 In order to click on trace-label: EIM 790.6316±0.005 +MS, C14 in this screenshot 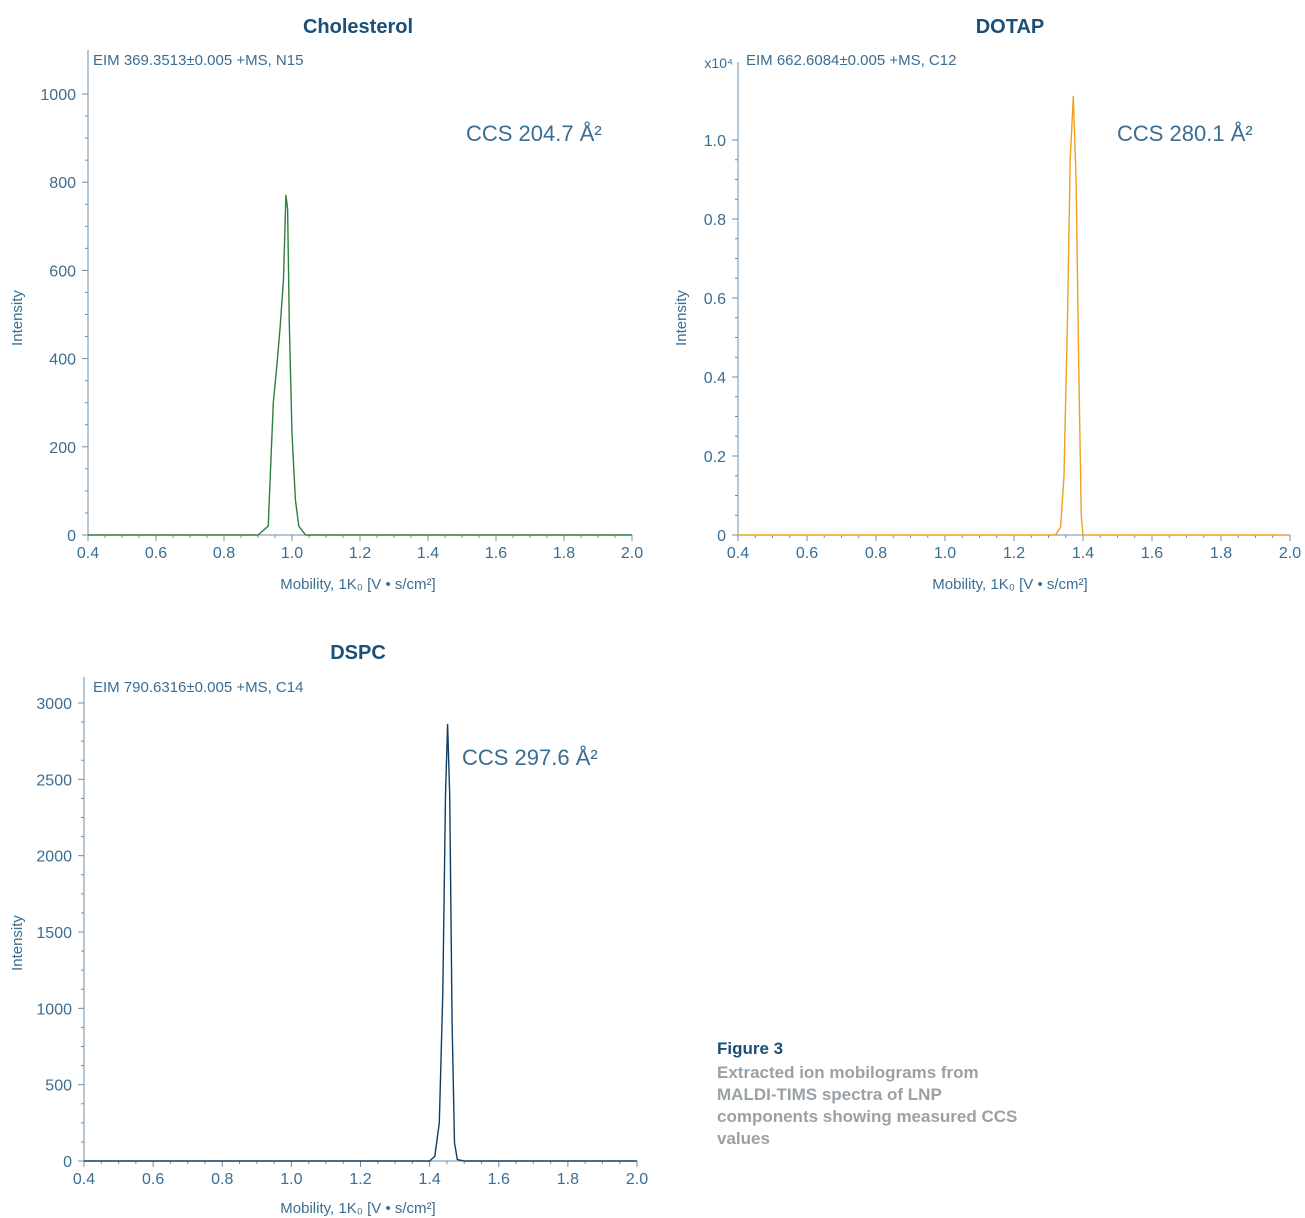, I will do `click(198, 687)`.